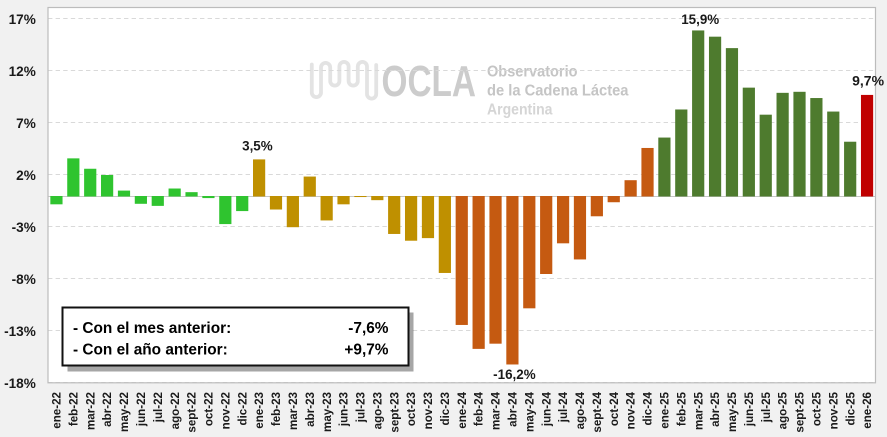  What do you see at coordinates (783, 410) in the screenshot?
I see `svg-text: ago-25` at bounding box center [783, 410].